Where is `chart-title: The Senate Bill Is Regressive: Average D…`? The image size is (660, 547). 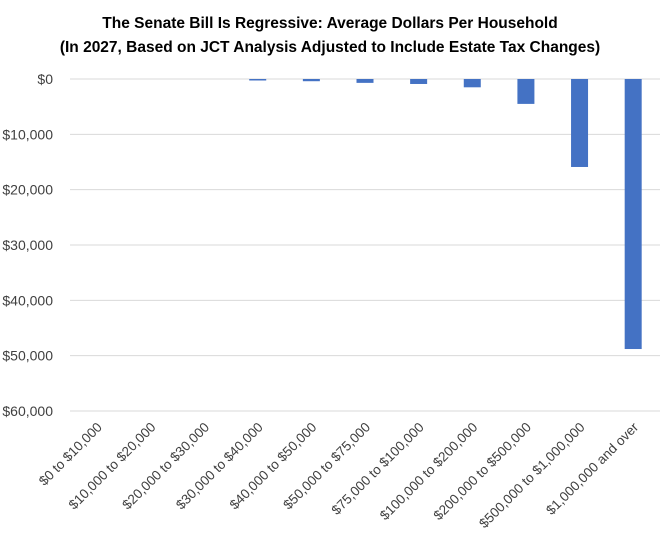
chart-title: The Senate Bill Is Regressive: Average D… is located at coordinates (330, 35).